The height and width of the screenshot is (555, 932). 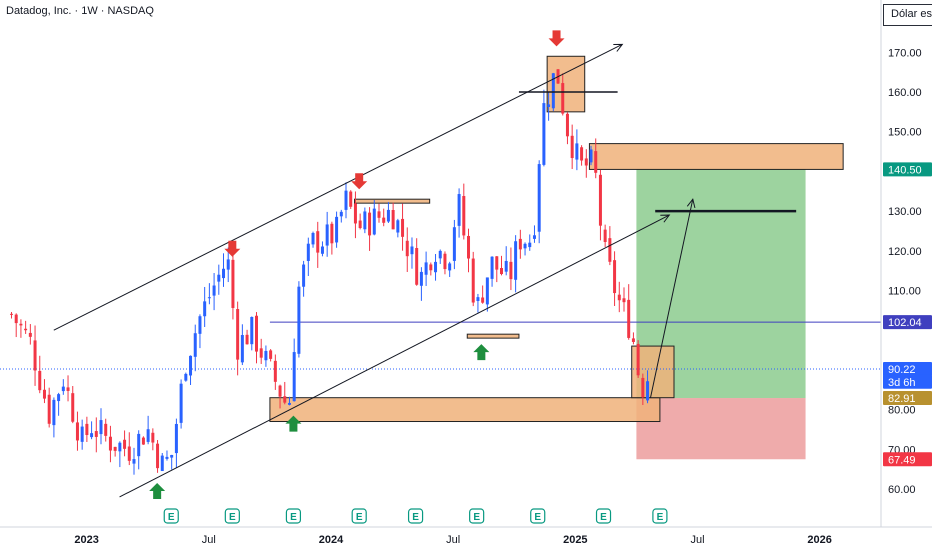 What do you see at coordinates (618, 47) in the screenshot?
I see `upper-channel-head` at bounding box center [618, 47].